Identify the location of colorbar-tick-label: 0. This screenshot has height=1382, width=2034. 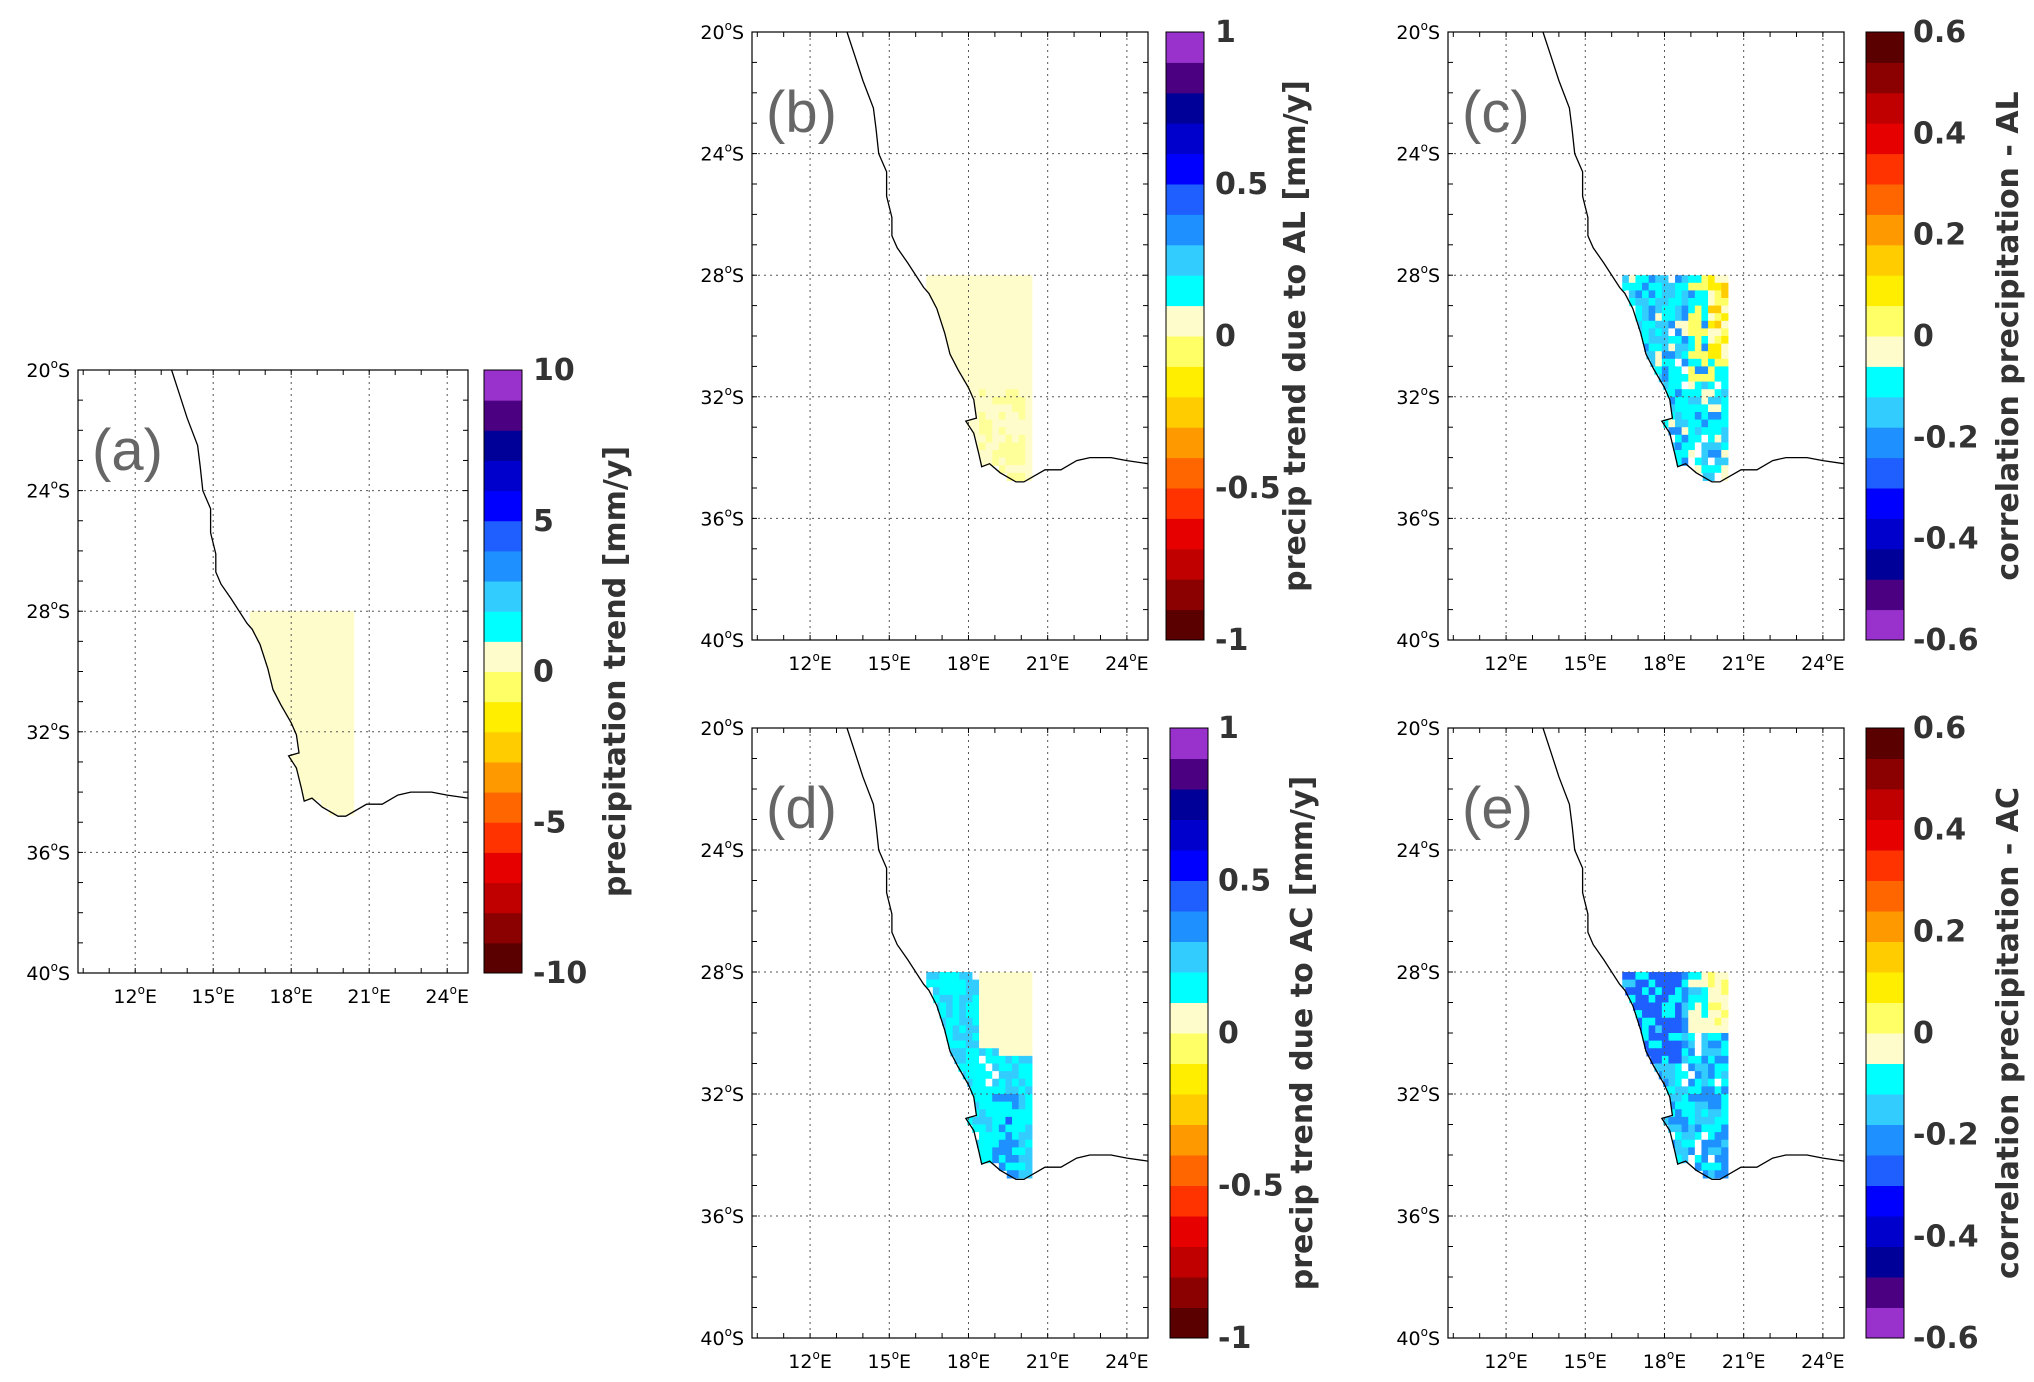
(1923, 336).